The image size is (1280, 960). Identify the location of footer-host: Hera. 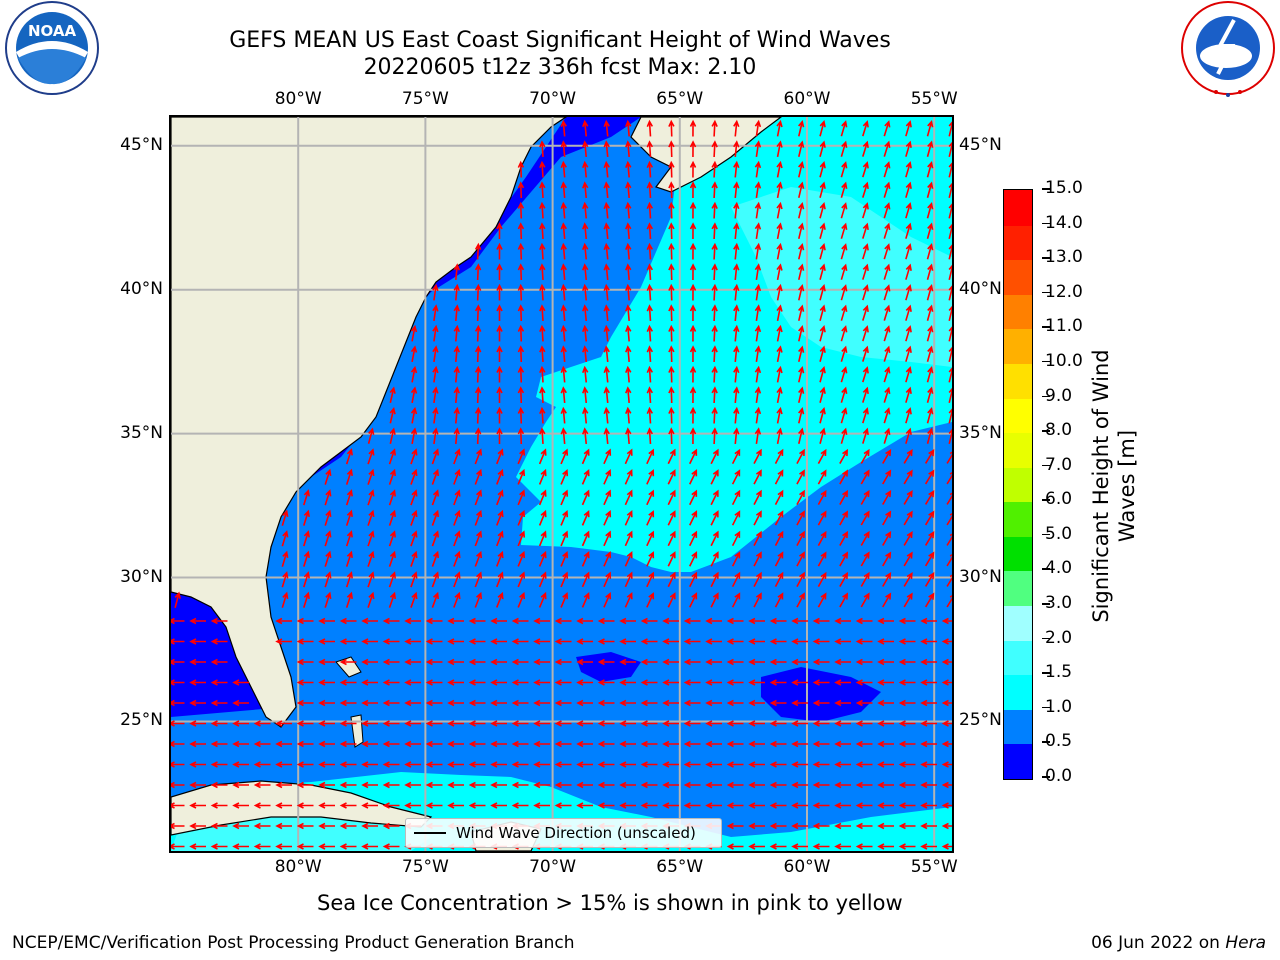
(1245, 943).